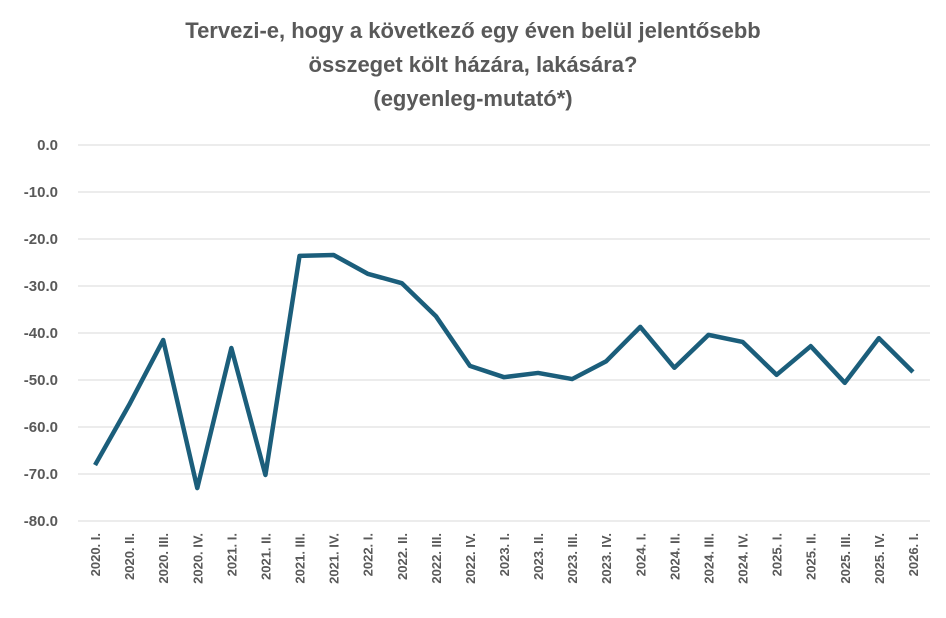 This screenshot has height=618, width=946. Describe the element at coordinates (572, 558) in the screenshot. I see `x-tick-label: 2023. III.` at that location.